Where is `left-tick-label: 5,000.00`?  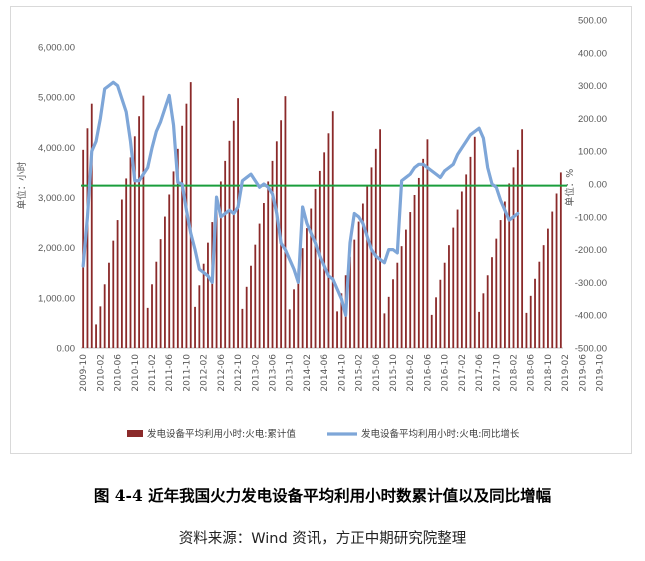
left-tick-label: 5,000.00 is located at coordinates (56, 98).